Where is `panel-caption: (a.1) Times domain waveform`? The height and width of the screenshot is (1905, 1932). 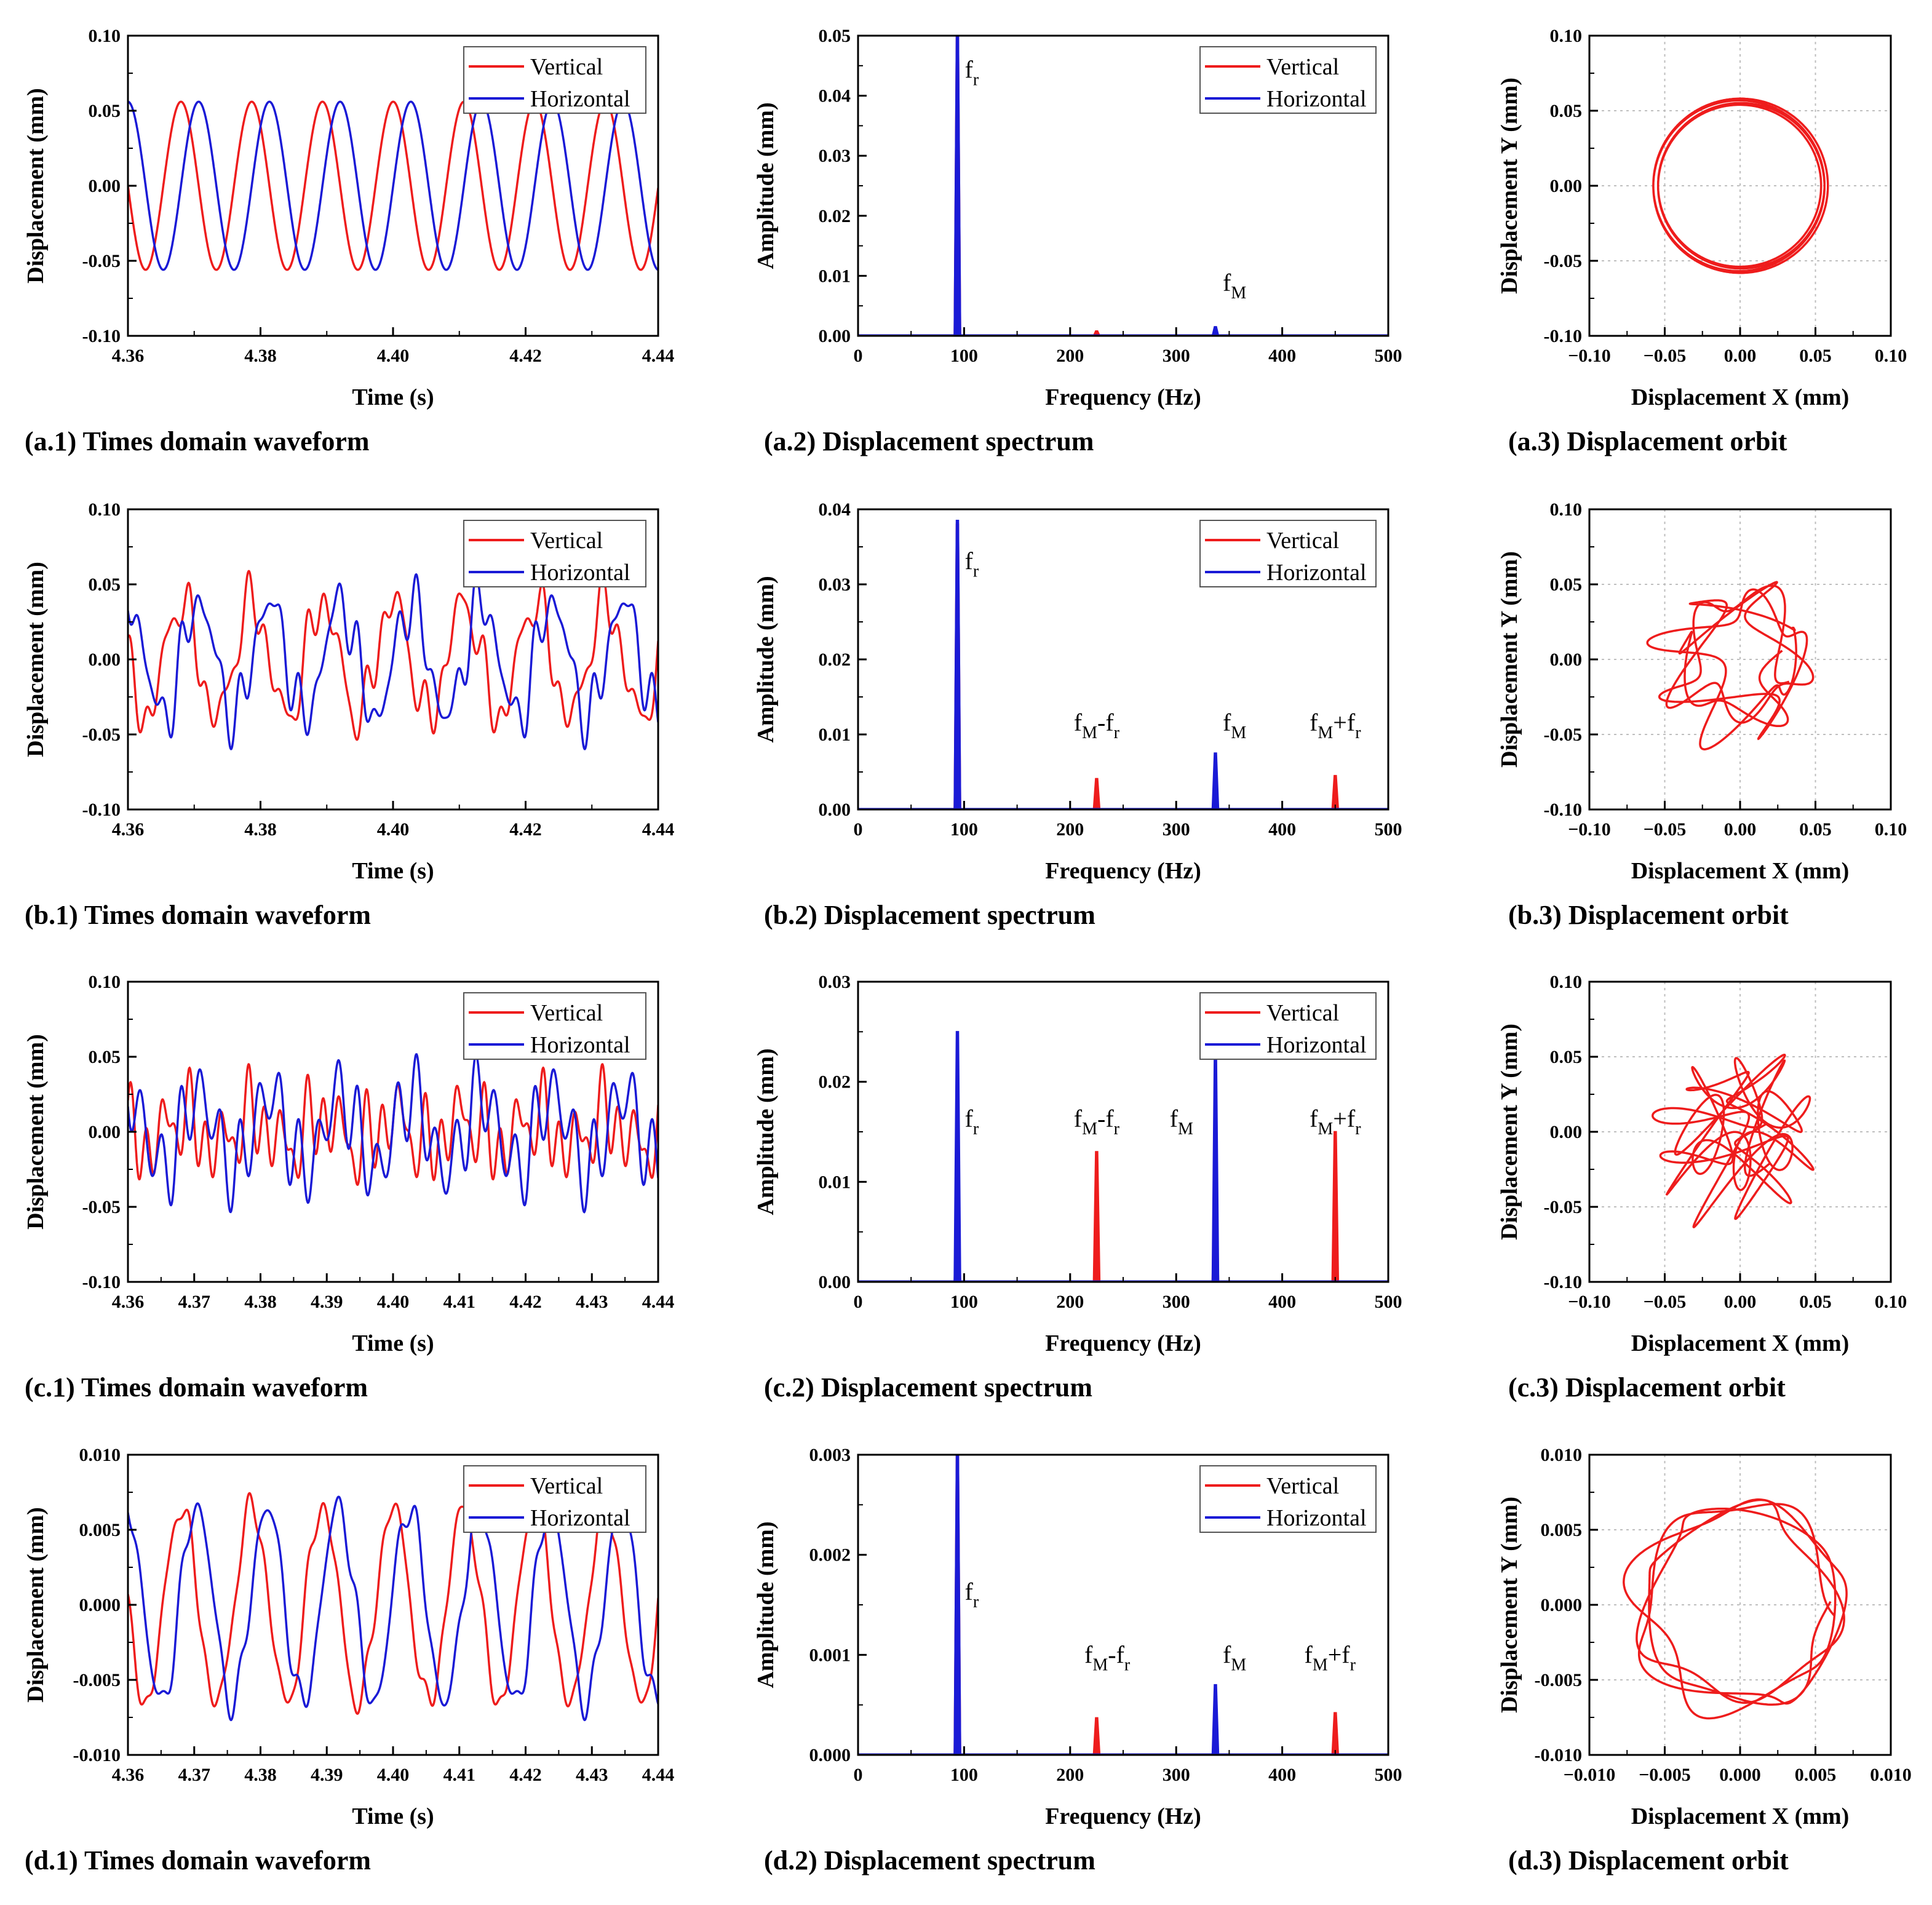
panel-caption: (a.1) Times domain waveform is located at coordinates (197, 441).